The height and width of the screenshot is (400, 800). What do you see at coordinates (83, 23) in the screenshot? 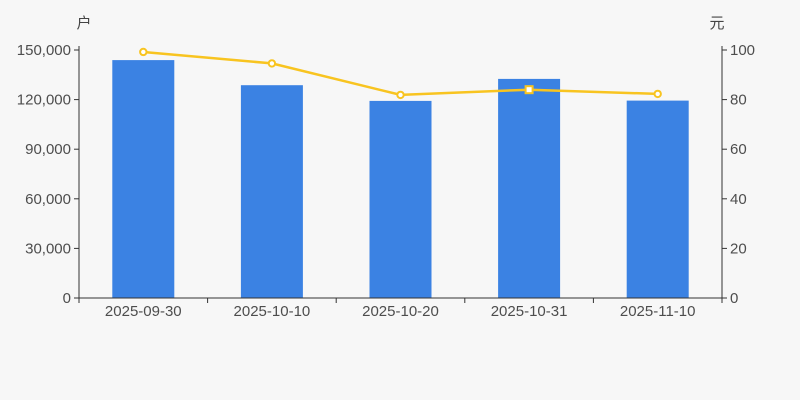
I see `left-axis-title: 户` at bounding box center [83, 23].